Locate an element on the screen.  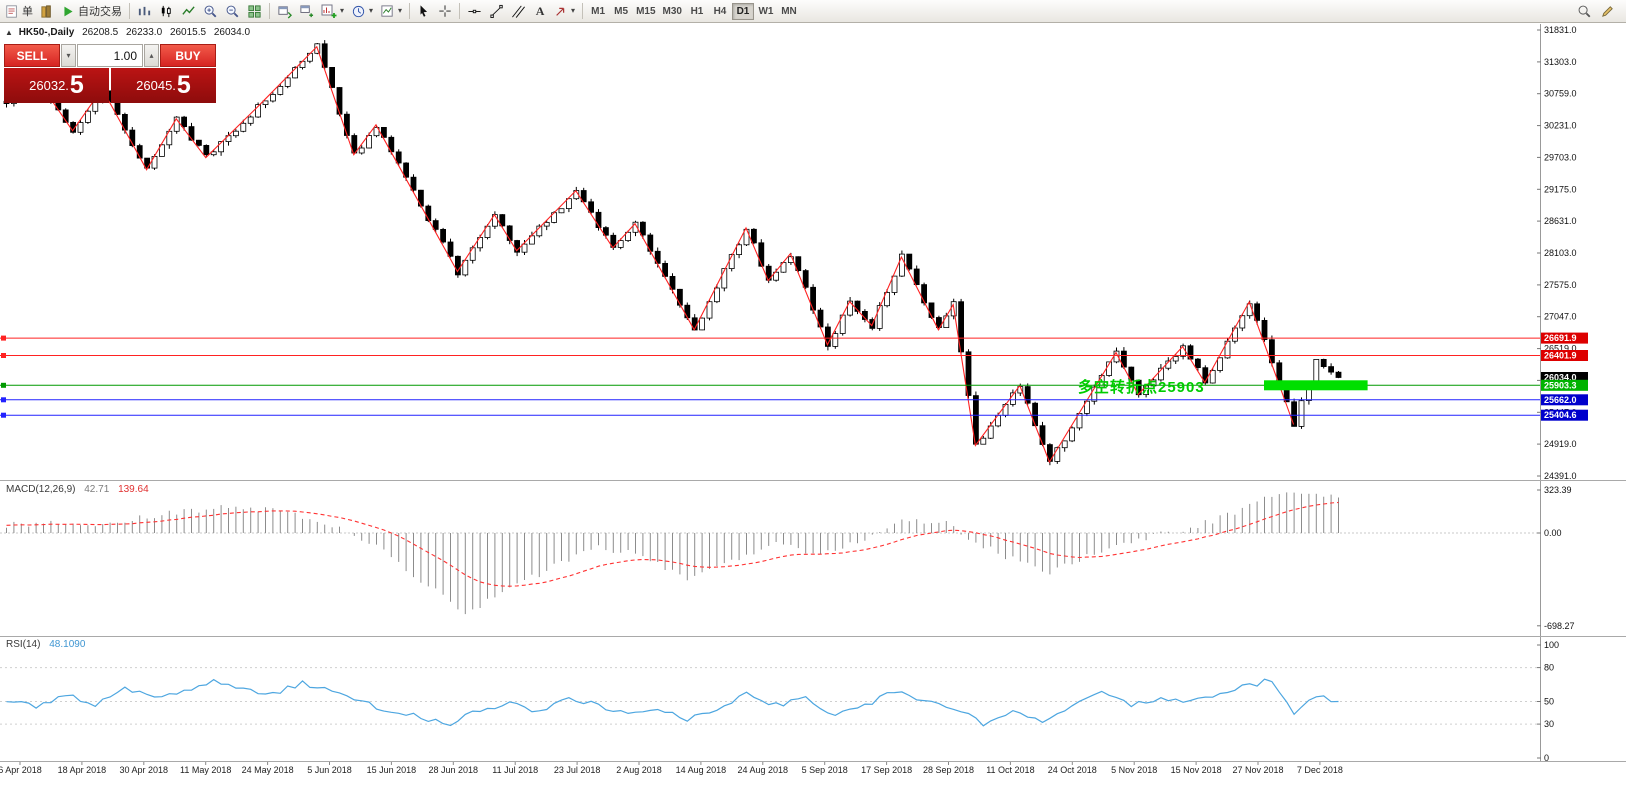
toolbar: 单 自动交易 is located at coordinates (813, 11).